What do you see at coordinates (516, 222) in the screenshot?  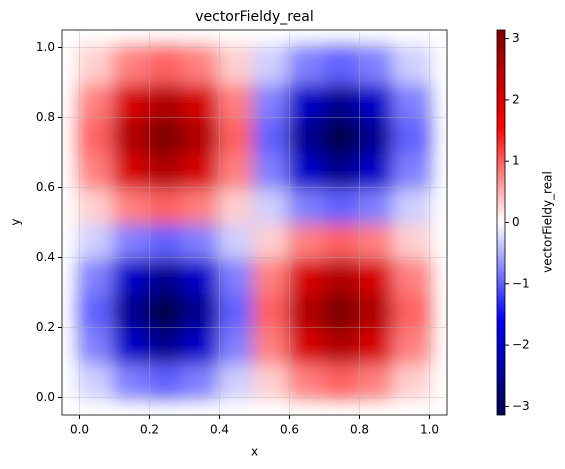 I see `colorbar-tick-label: 0` at bounding box center [516, 222].